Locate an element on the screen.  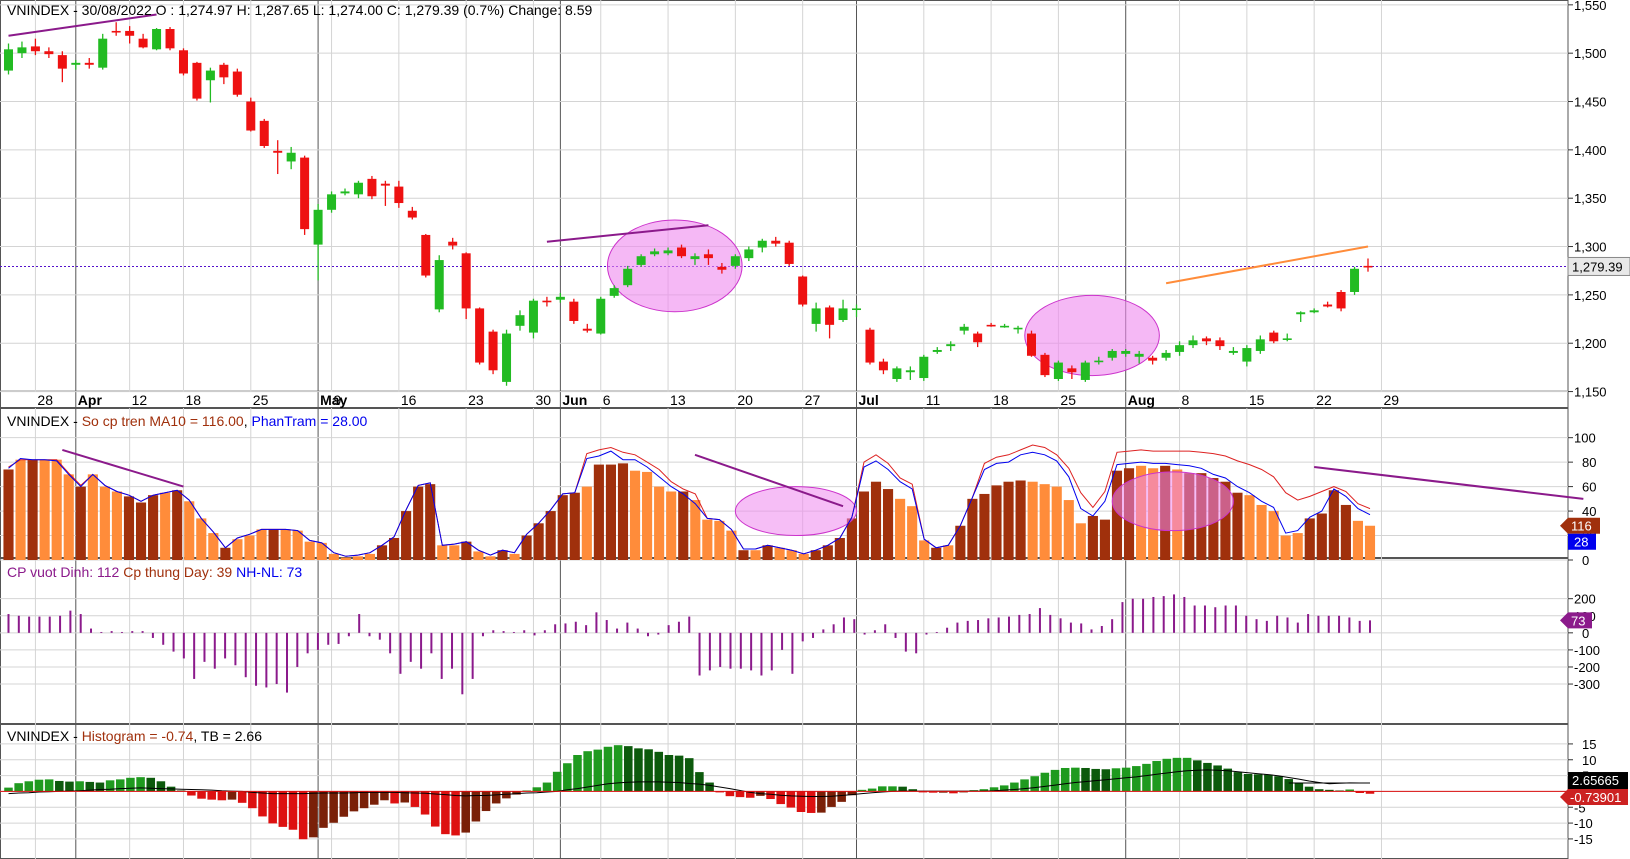
highlight-ellipse is located at coordinates (674, 266).